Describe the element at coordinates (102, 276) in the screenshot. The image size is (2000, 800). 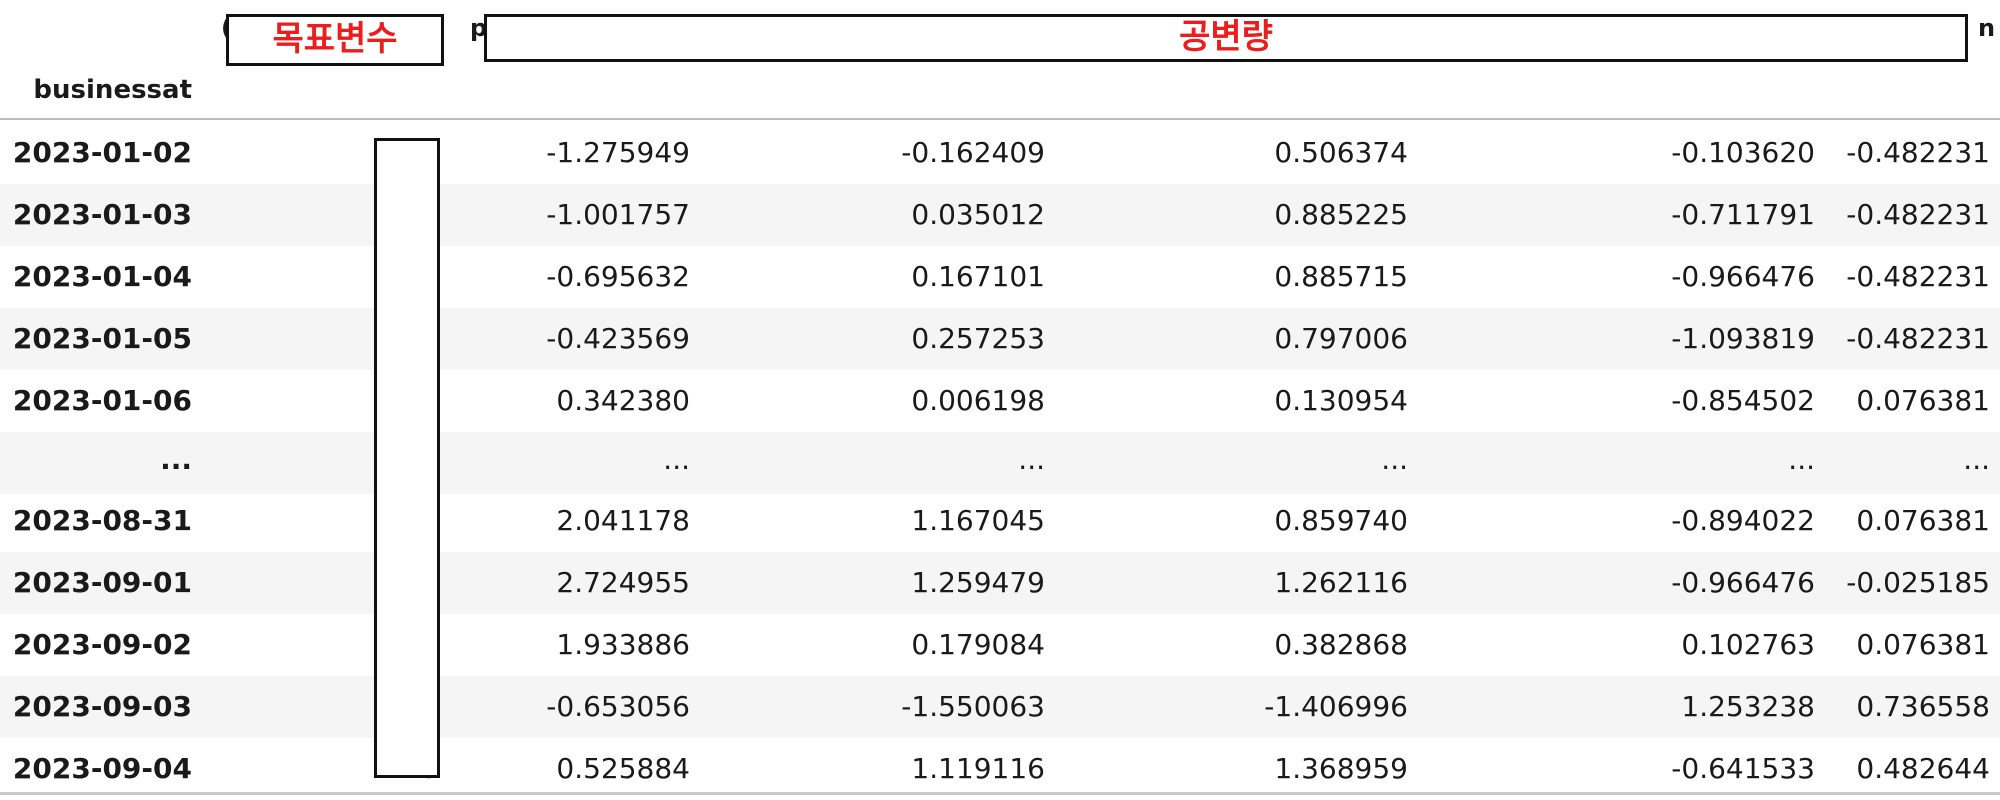
I see `row-index-date: 2023-01-04` at that location.